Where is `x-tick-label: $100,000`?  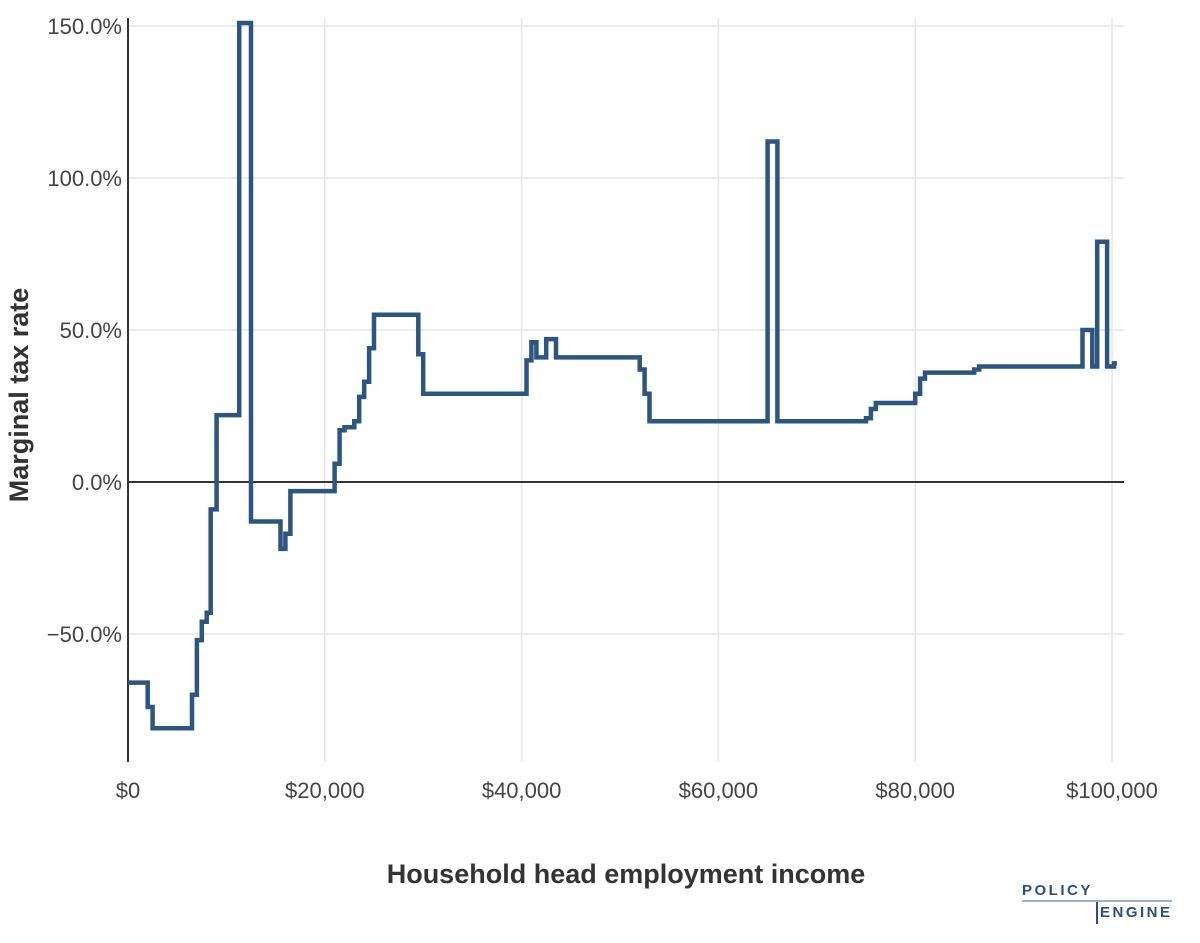 x-tick-label: $100,000 is located at coordinates (1112, 790).